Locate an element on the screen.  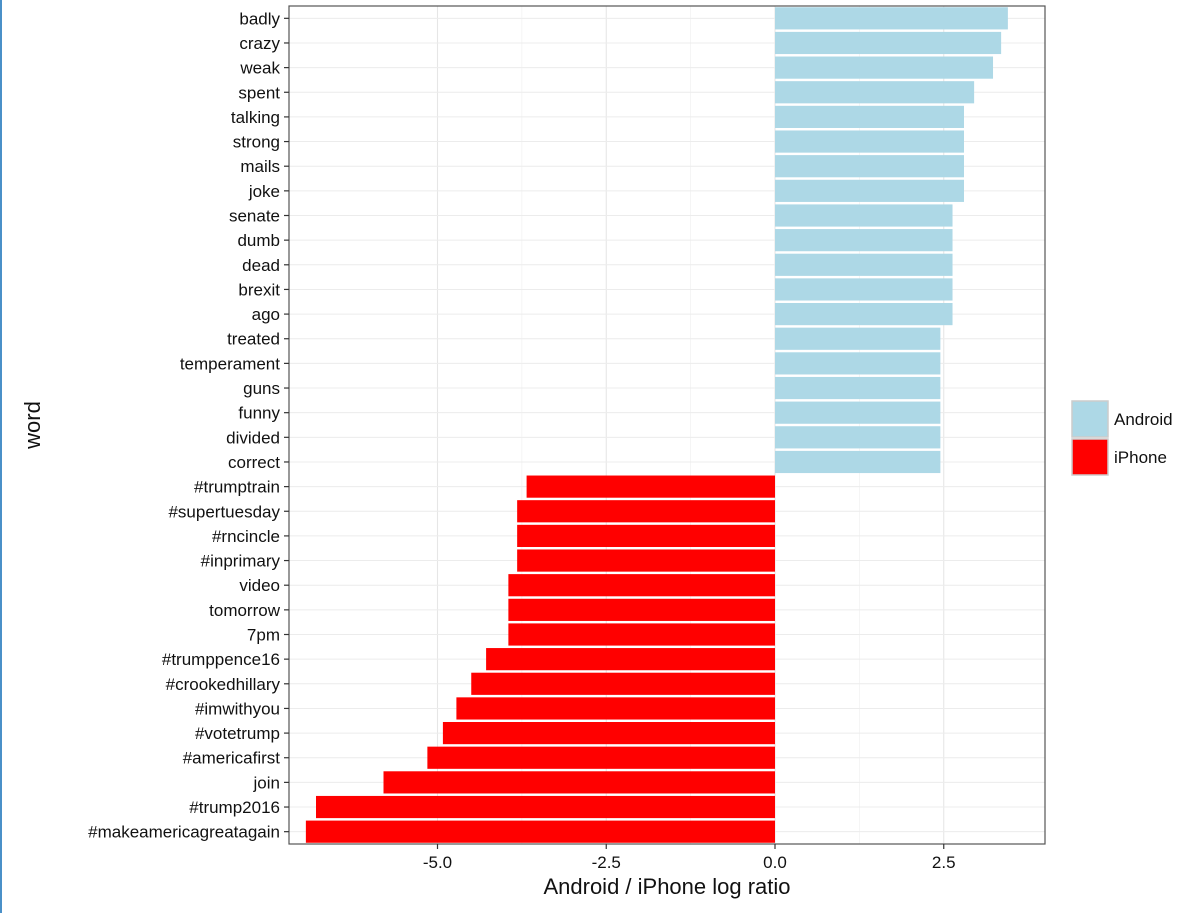
y-tick-label-25: 7pm is located at coordinates (263, 635).